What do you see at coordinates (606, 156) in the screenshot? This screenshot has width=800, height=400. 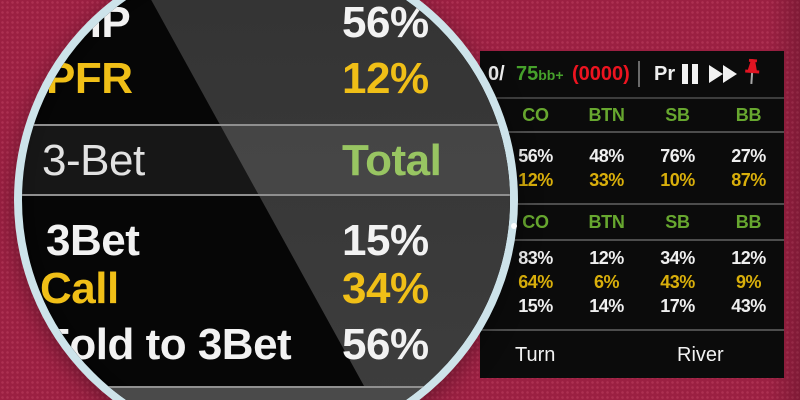 I see `stat-cell: 48%` at bounding box center [606, 156].